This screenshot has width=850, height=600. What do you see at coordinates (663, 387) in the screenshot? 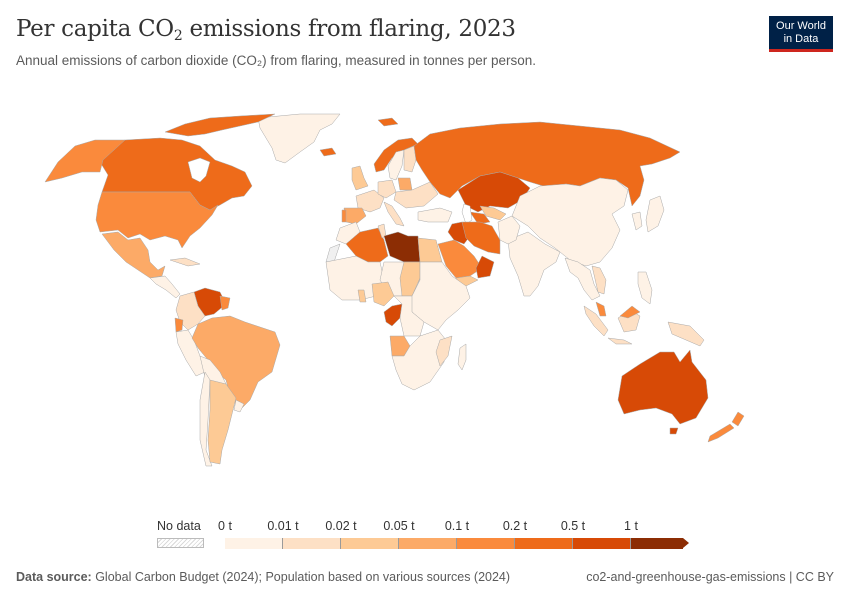
I see `region-australia` at bounding box center [663, 387].